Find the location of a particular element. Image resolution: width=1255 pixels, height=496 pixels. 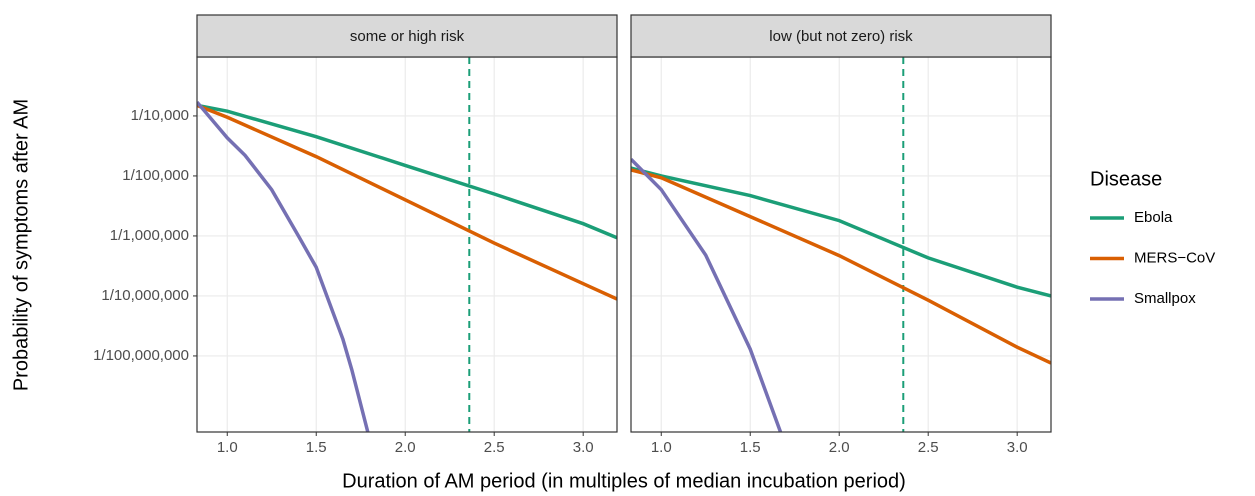

y-tick-label: 1/100,000,000 is located at coordinates (141, 355).